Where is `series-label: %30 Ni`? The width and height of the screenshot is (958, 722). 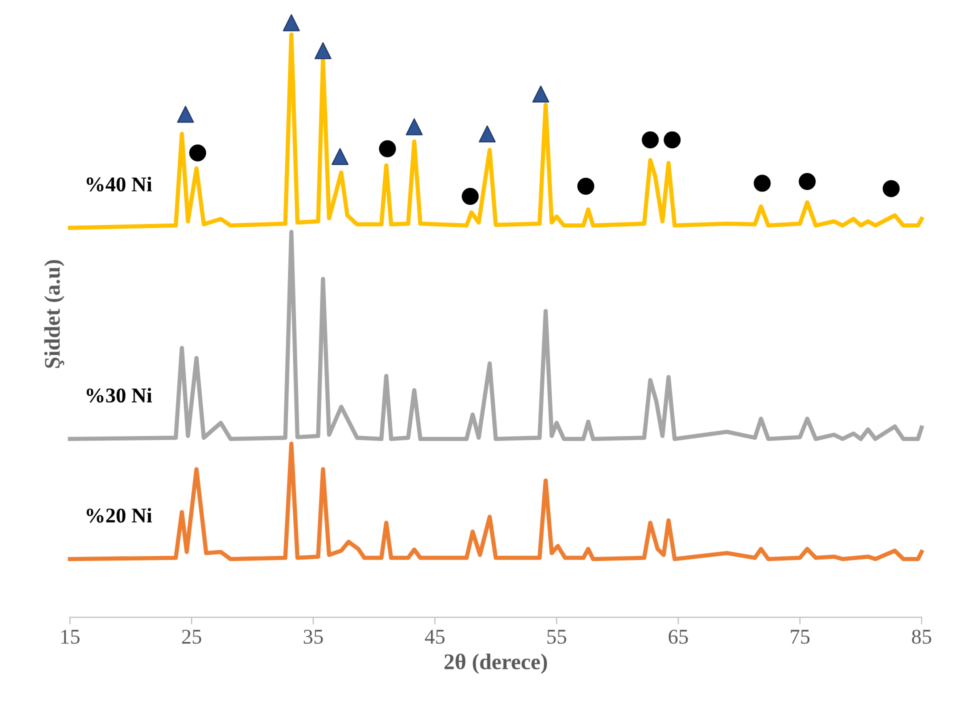 series-label: %30 Ni is located at coordinates (119, 395).